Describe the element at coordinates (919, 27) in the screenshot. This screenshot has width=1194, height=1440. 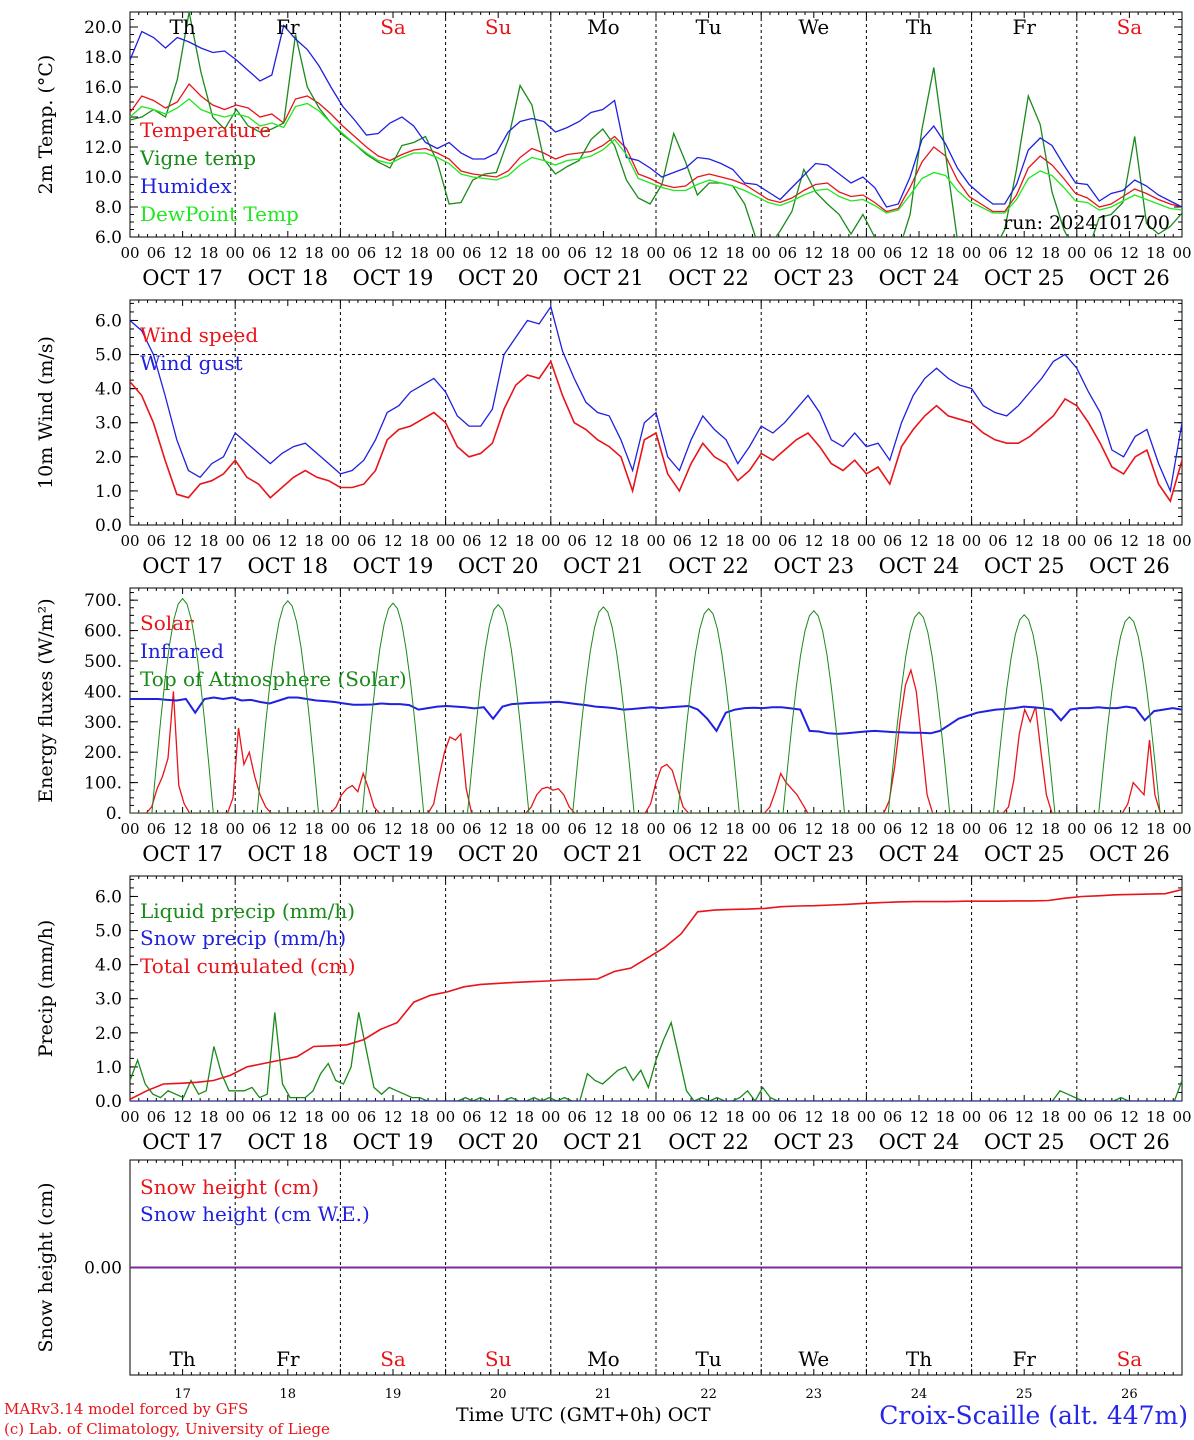
I see `day-of-week-top: Th` at that location.